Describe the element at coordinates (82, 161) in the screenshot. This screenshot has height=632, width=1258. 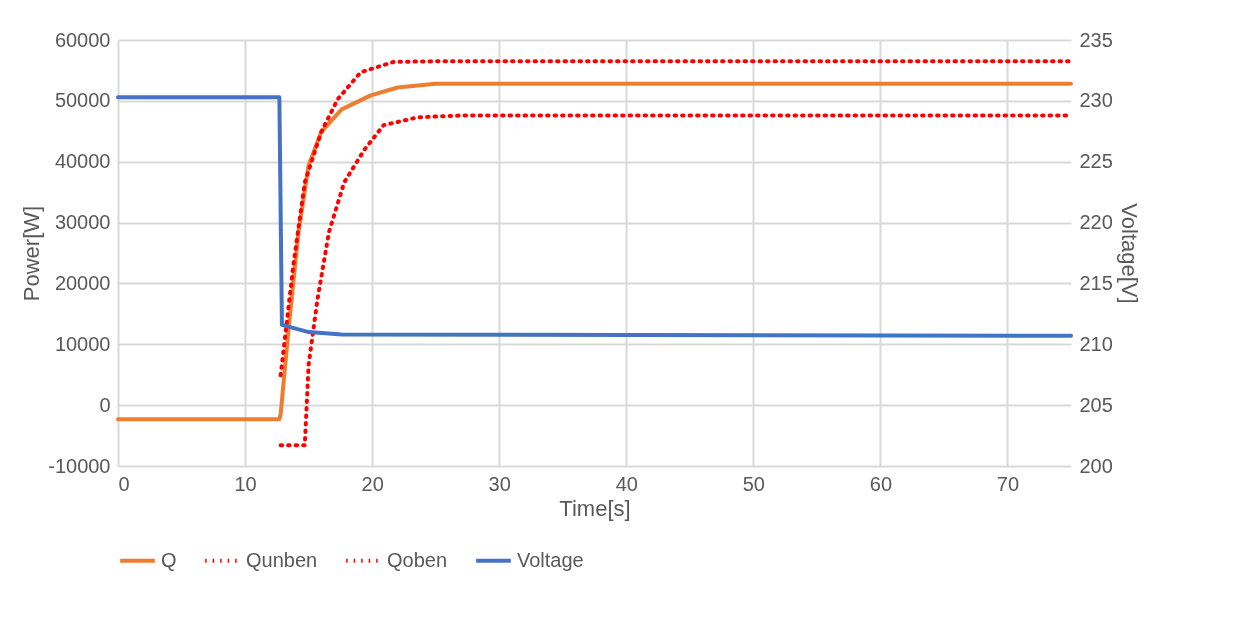
I see `y-tick-label: 40000` at that location.